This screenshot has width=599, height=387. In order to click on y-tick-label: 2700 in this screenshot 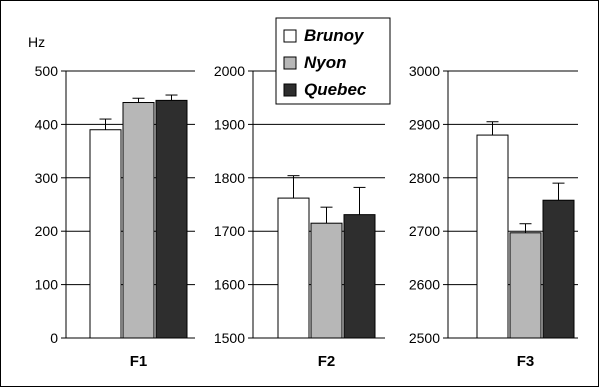, I will do `click(424, 231)`.